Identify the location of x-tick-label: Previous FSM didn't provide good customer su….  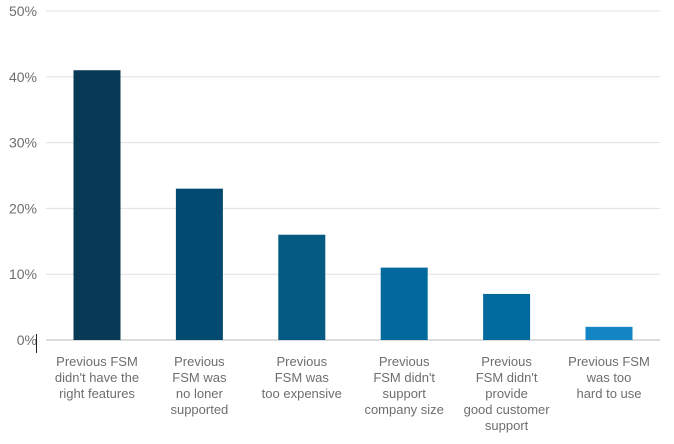
(507, 394).